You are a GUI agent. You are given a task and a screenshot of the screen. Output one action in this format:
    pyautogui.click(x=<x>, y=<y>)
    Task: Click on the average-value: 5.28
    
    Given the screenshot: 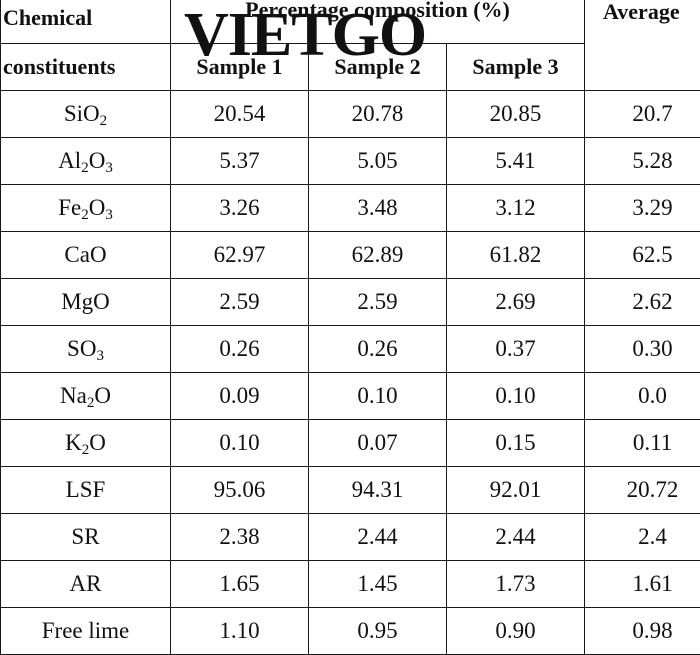 What is the action you would take?
    pyautogui.click(x=642, y=161)
    